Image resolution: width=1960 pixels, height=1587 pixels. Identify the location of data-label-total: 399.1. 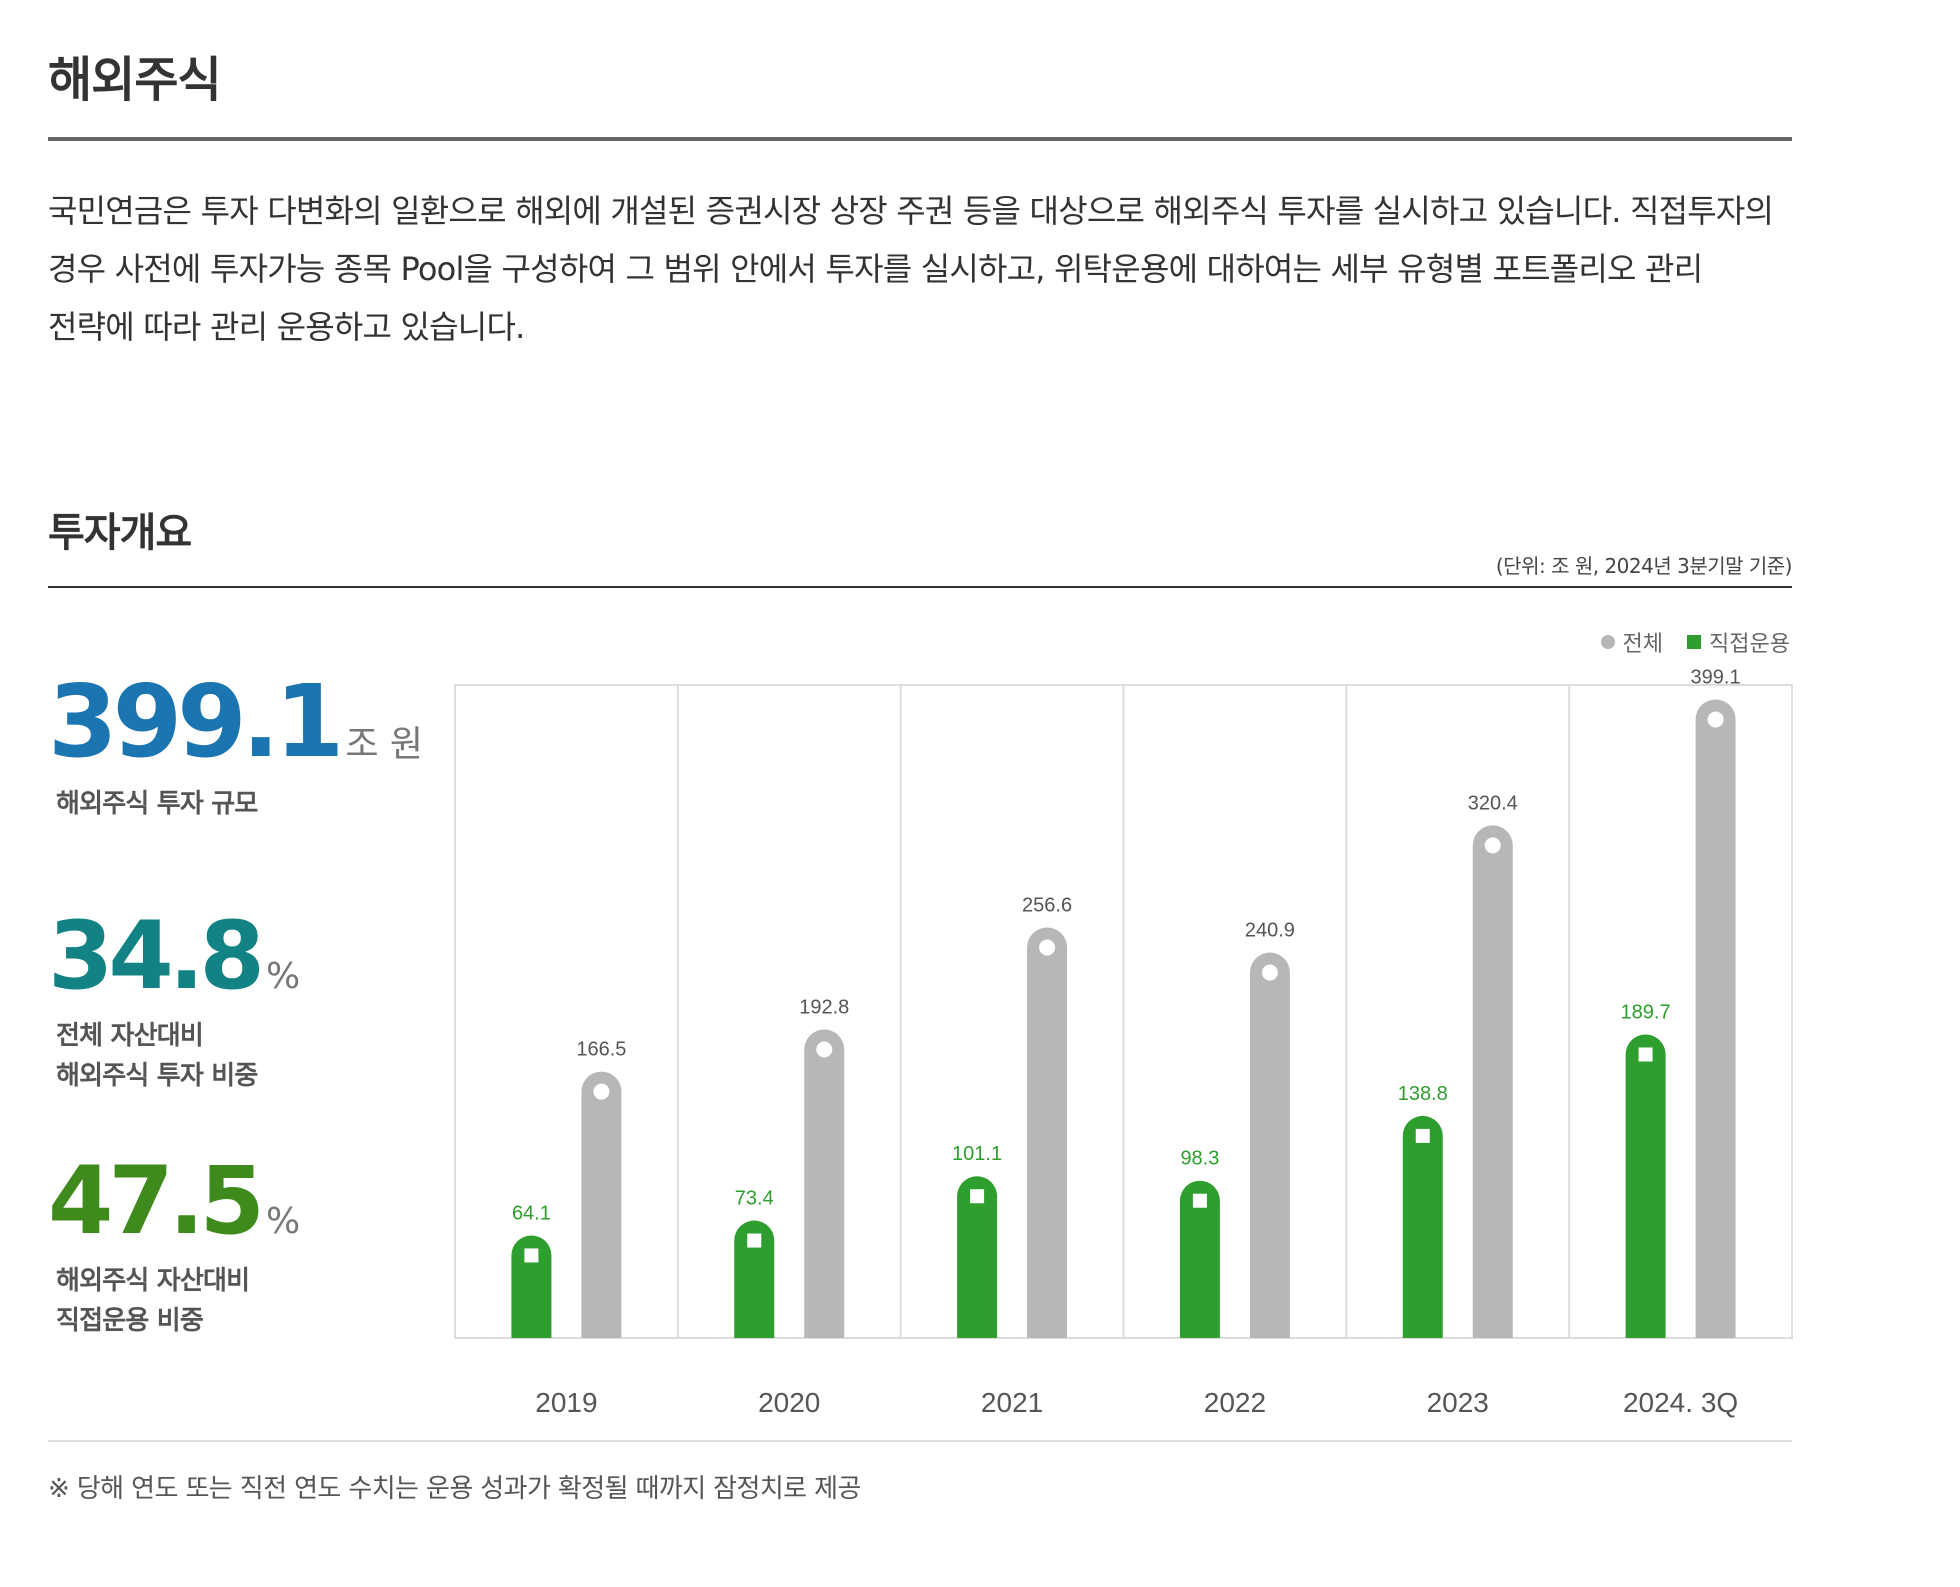
(1716, 677).